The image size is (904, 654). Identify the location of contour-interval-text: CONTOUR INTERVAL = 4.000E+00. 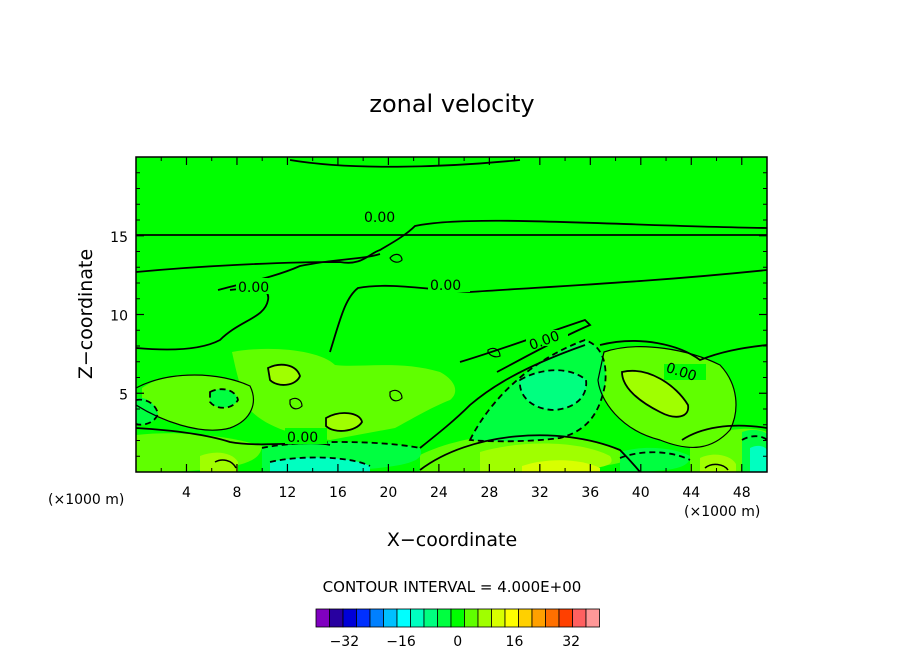
(452, 587).